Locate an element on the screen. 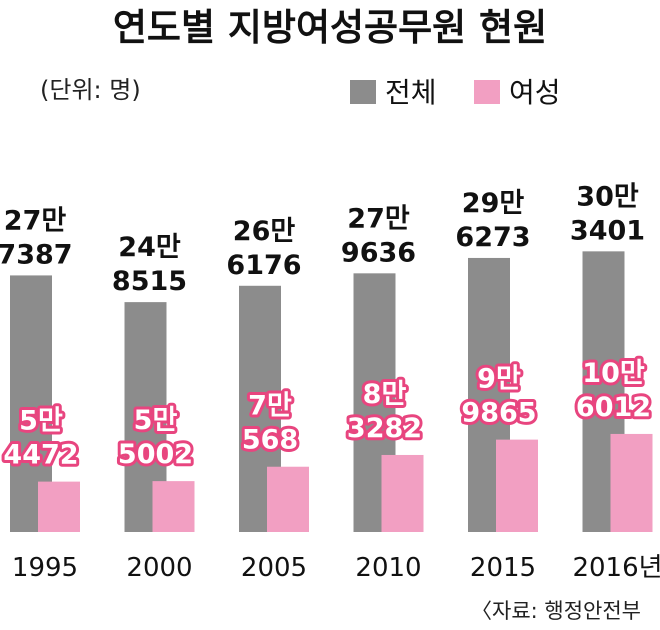  total-label-5-line1: 30만 is located at coordinates (607, 196).